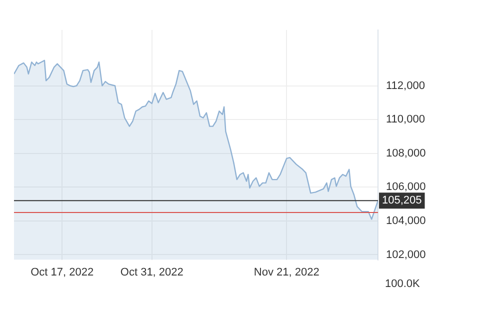 This screenshot has height=323, width=486. Describe the element at coordinates (152, 272) in the screenshot. I see `x-tick-label: Oct 31, 2022` at that location.